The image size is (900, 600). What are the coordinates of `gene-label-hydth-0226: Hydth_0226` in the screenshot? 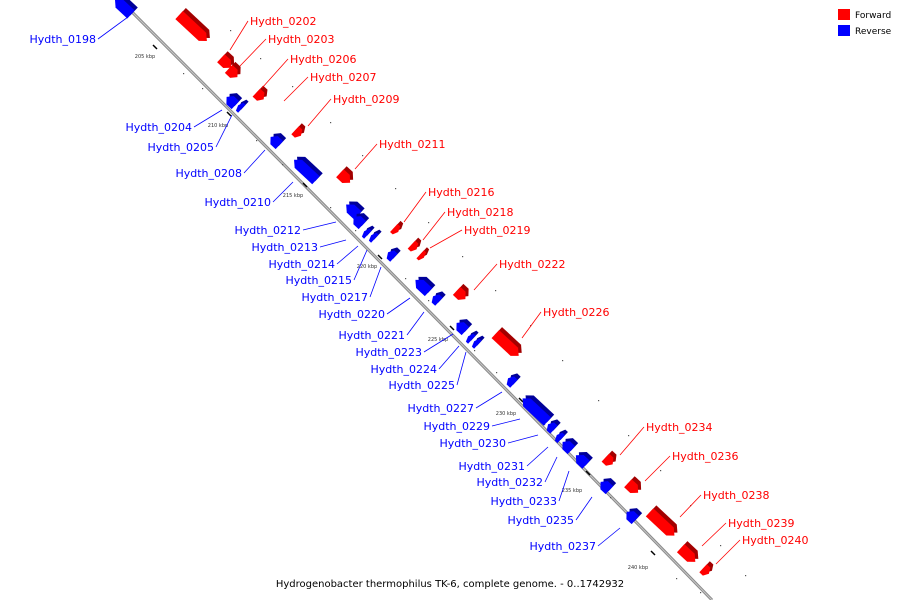 It's located at (576, 312).